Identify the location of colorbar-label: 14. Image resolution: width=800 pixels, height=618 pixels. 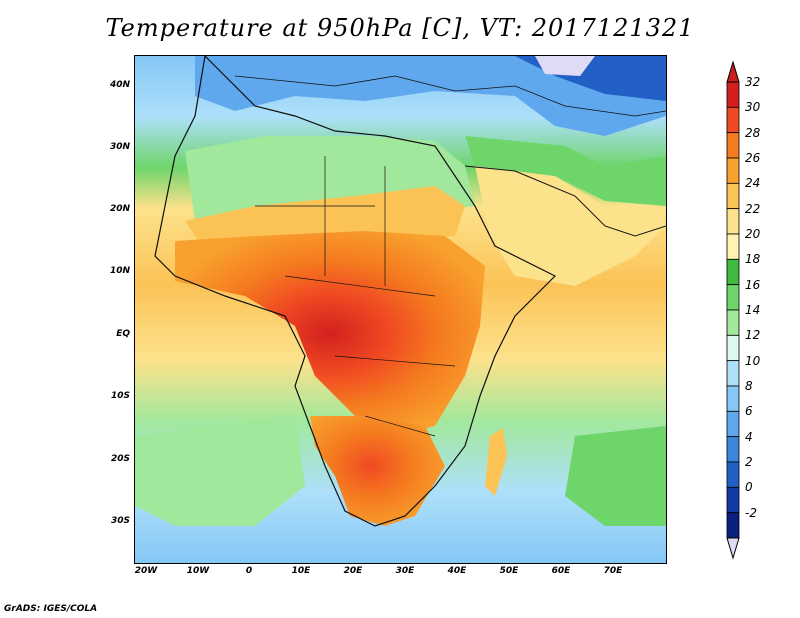
(753, 310).